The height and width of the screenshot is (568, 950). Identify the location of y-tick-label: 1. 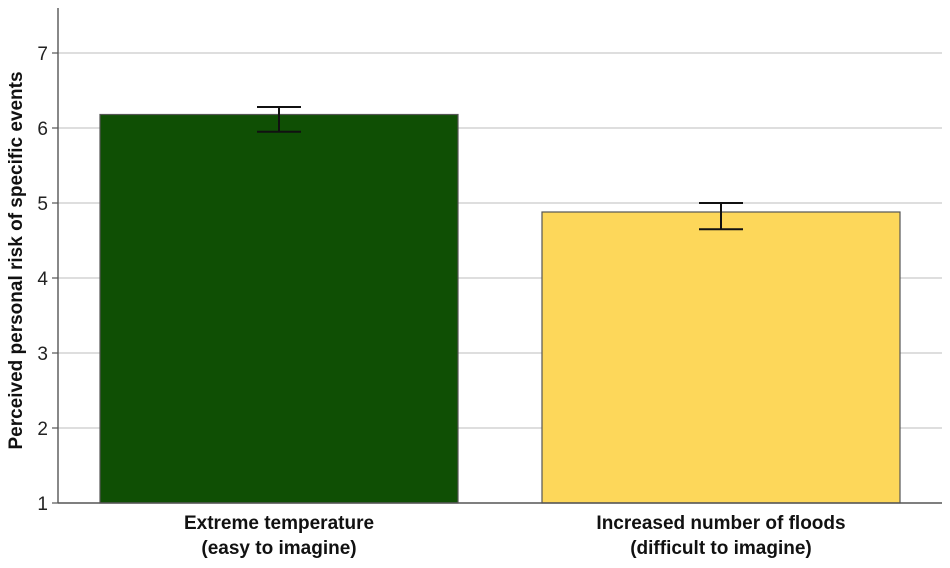
(42, 504).